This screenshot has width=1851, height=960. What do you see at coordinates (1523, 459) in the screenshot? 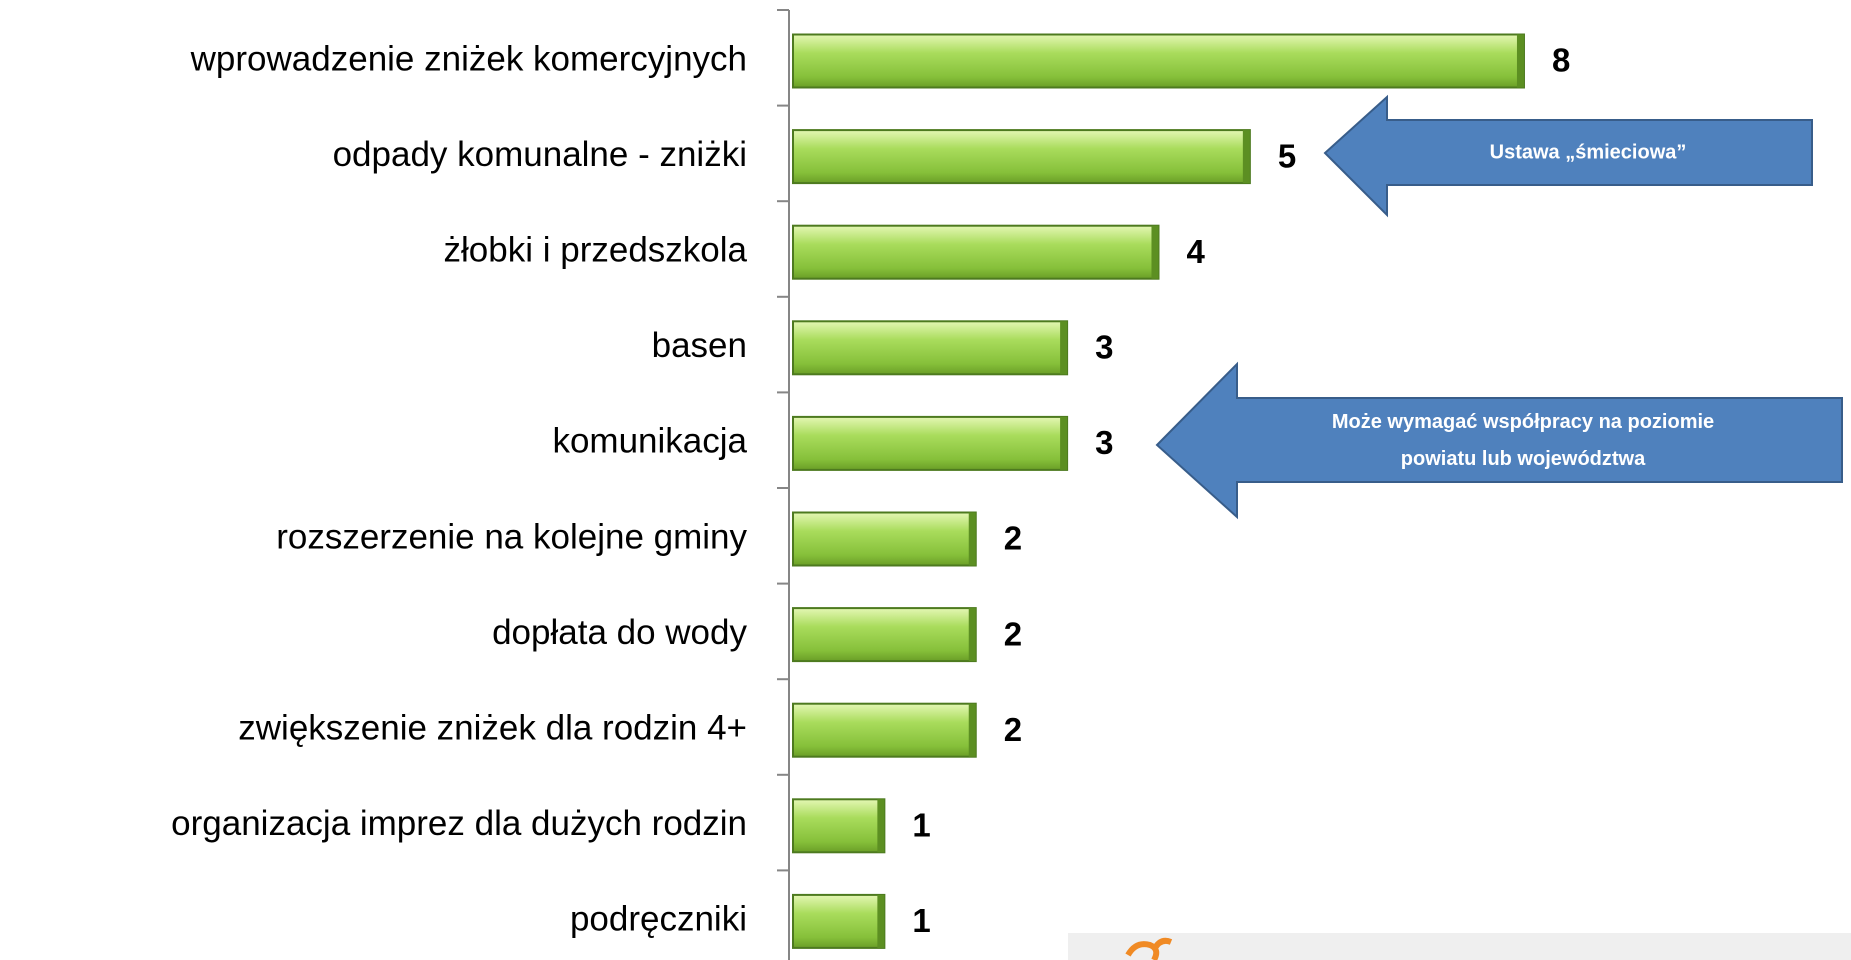
I see `annotation: powiatu lub województwa` at bounding box center [1523, 459].